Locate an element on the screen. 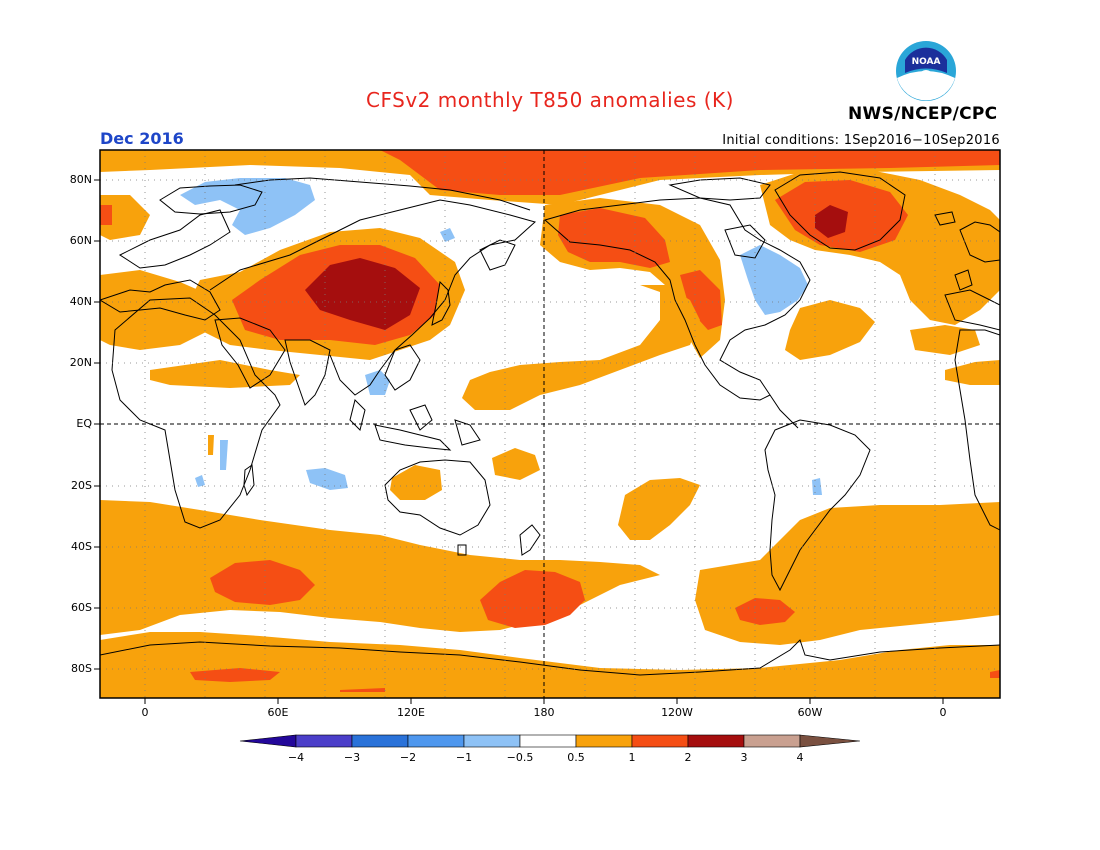  lon-label: 180 is located at coordinates (544, 712).